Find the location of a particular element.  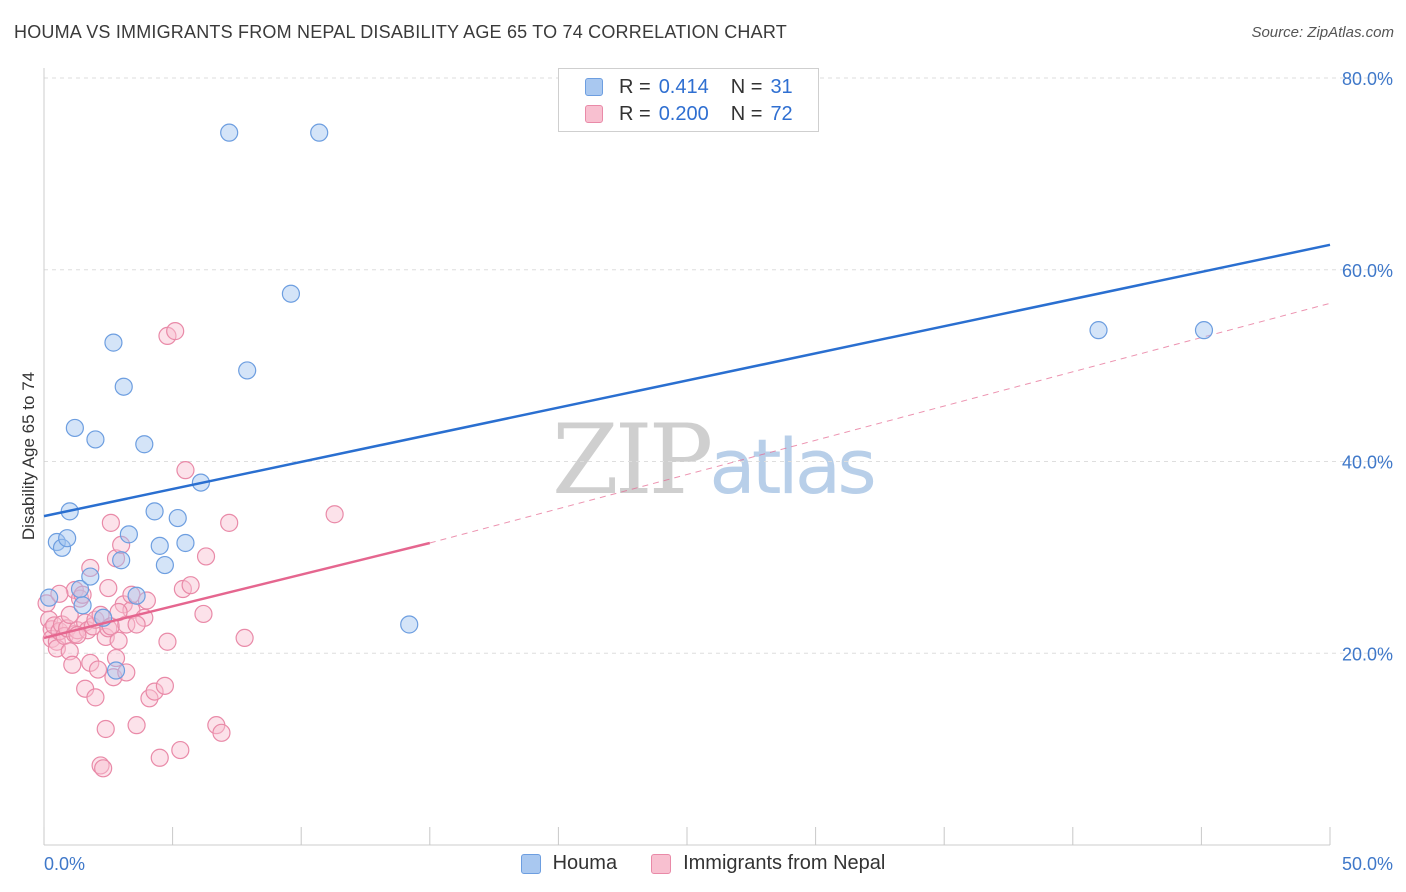

r-value: 0.200 is located at coordinates (683, 113).